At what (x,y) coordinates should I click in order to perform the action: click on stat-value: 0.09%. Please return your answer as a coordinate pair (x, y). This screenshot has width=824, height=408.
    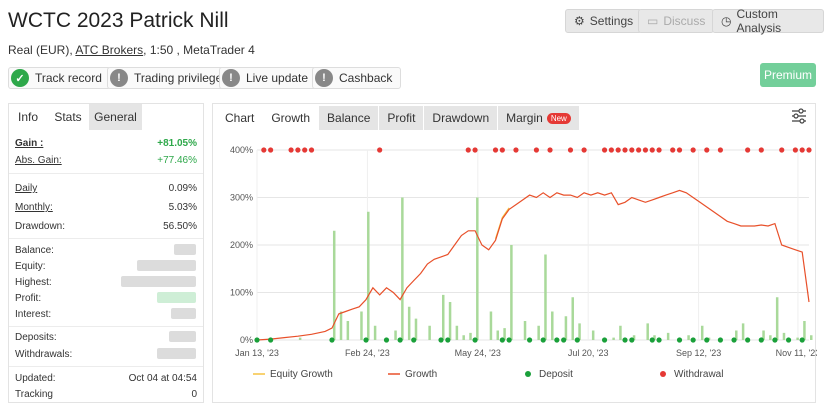
    Looking at the image, I should click on (182, 188).